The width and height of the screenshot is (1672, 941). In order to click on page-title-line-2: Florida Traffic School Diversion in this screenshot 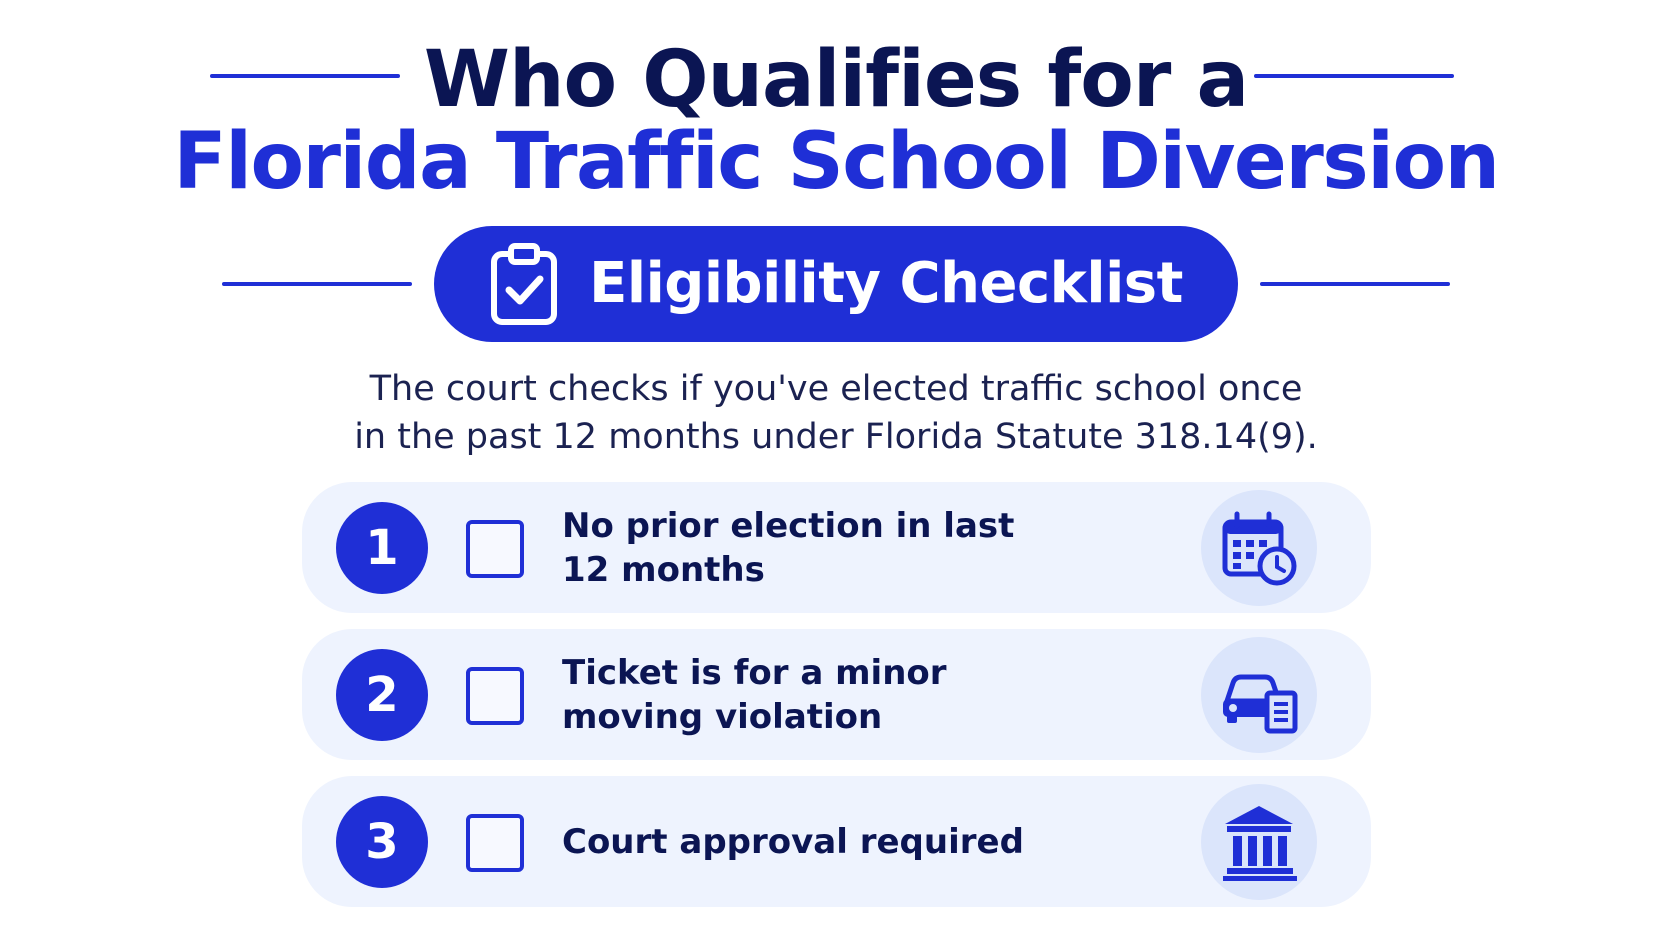, I will do `click(836, 162)`.